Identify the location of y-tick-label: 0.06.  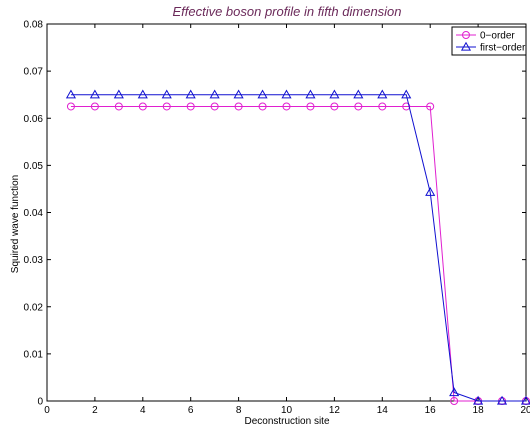
(34, 119).